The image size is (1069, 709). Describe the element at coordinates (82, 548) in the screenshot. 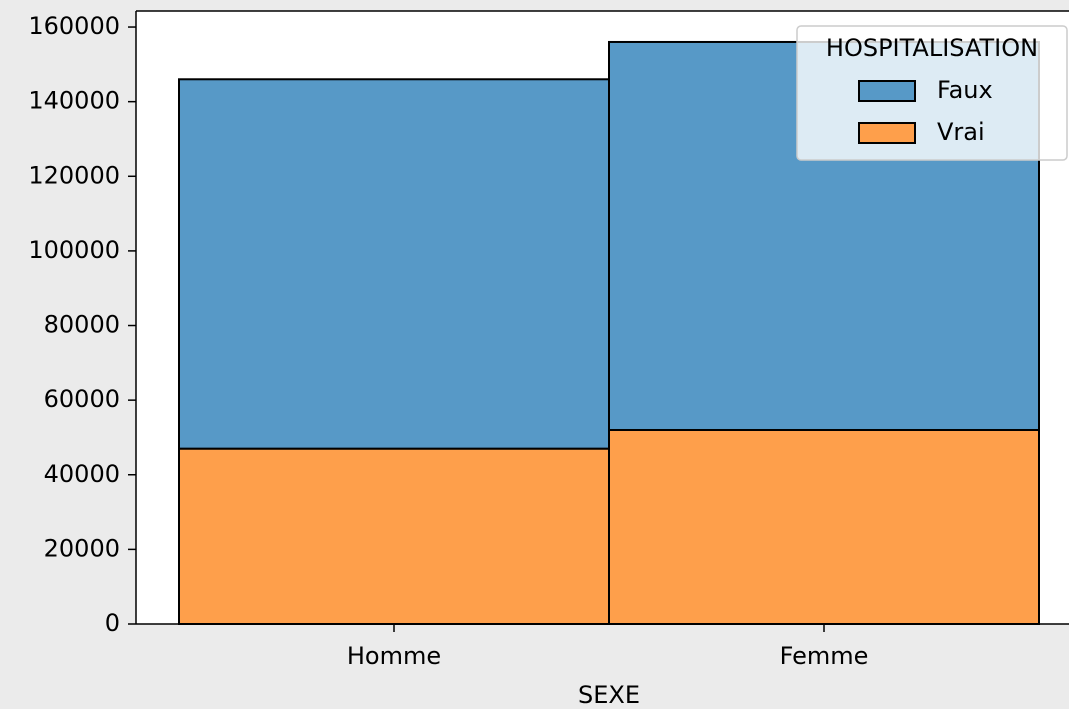

I see `y-tick-label: 20000` at that location.